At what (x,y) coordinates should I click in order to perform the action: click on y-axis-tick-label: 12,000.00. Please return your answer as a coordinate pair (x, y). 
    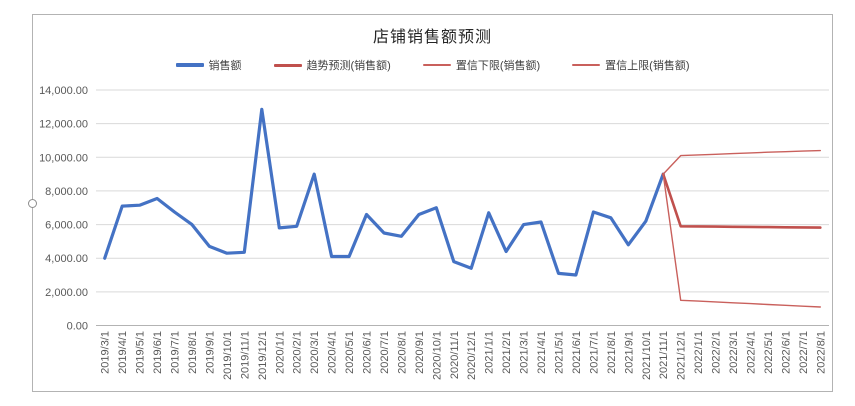
    Looking at the image, I should click on (63, 125).